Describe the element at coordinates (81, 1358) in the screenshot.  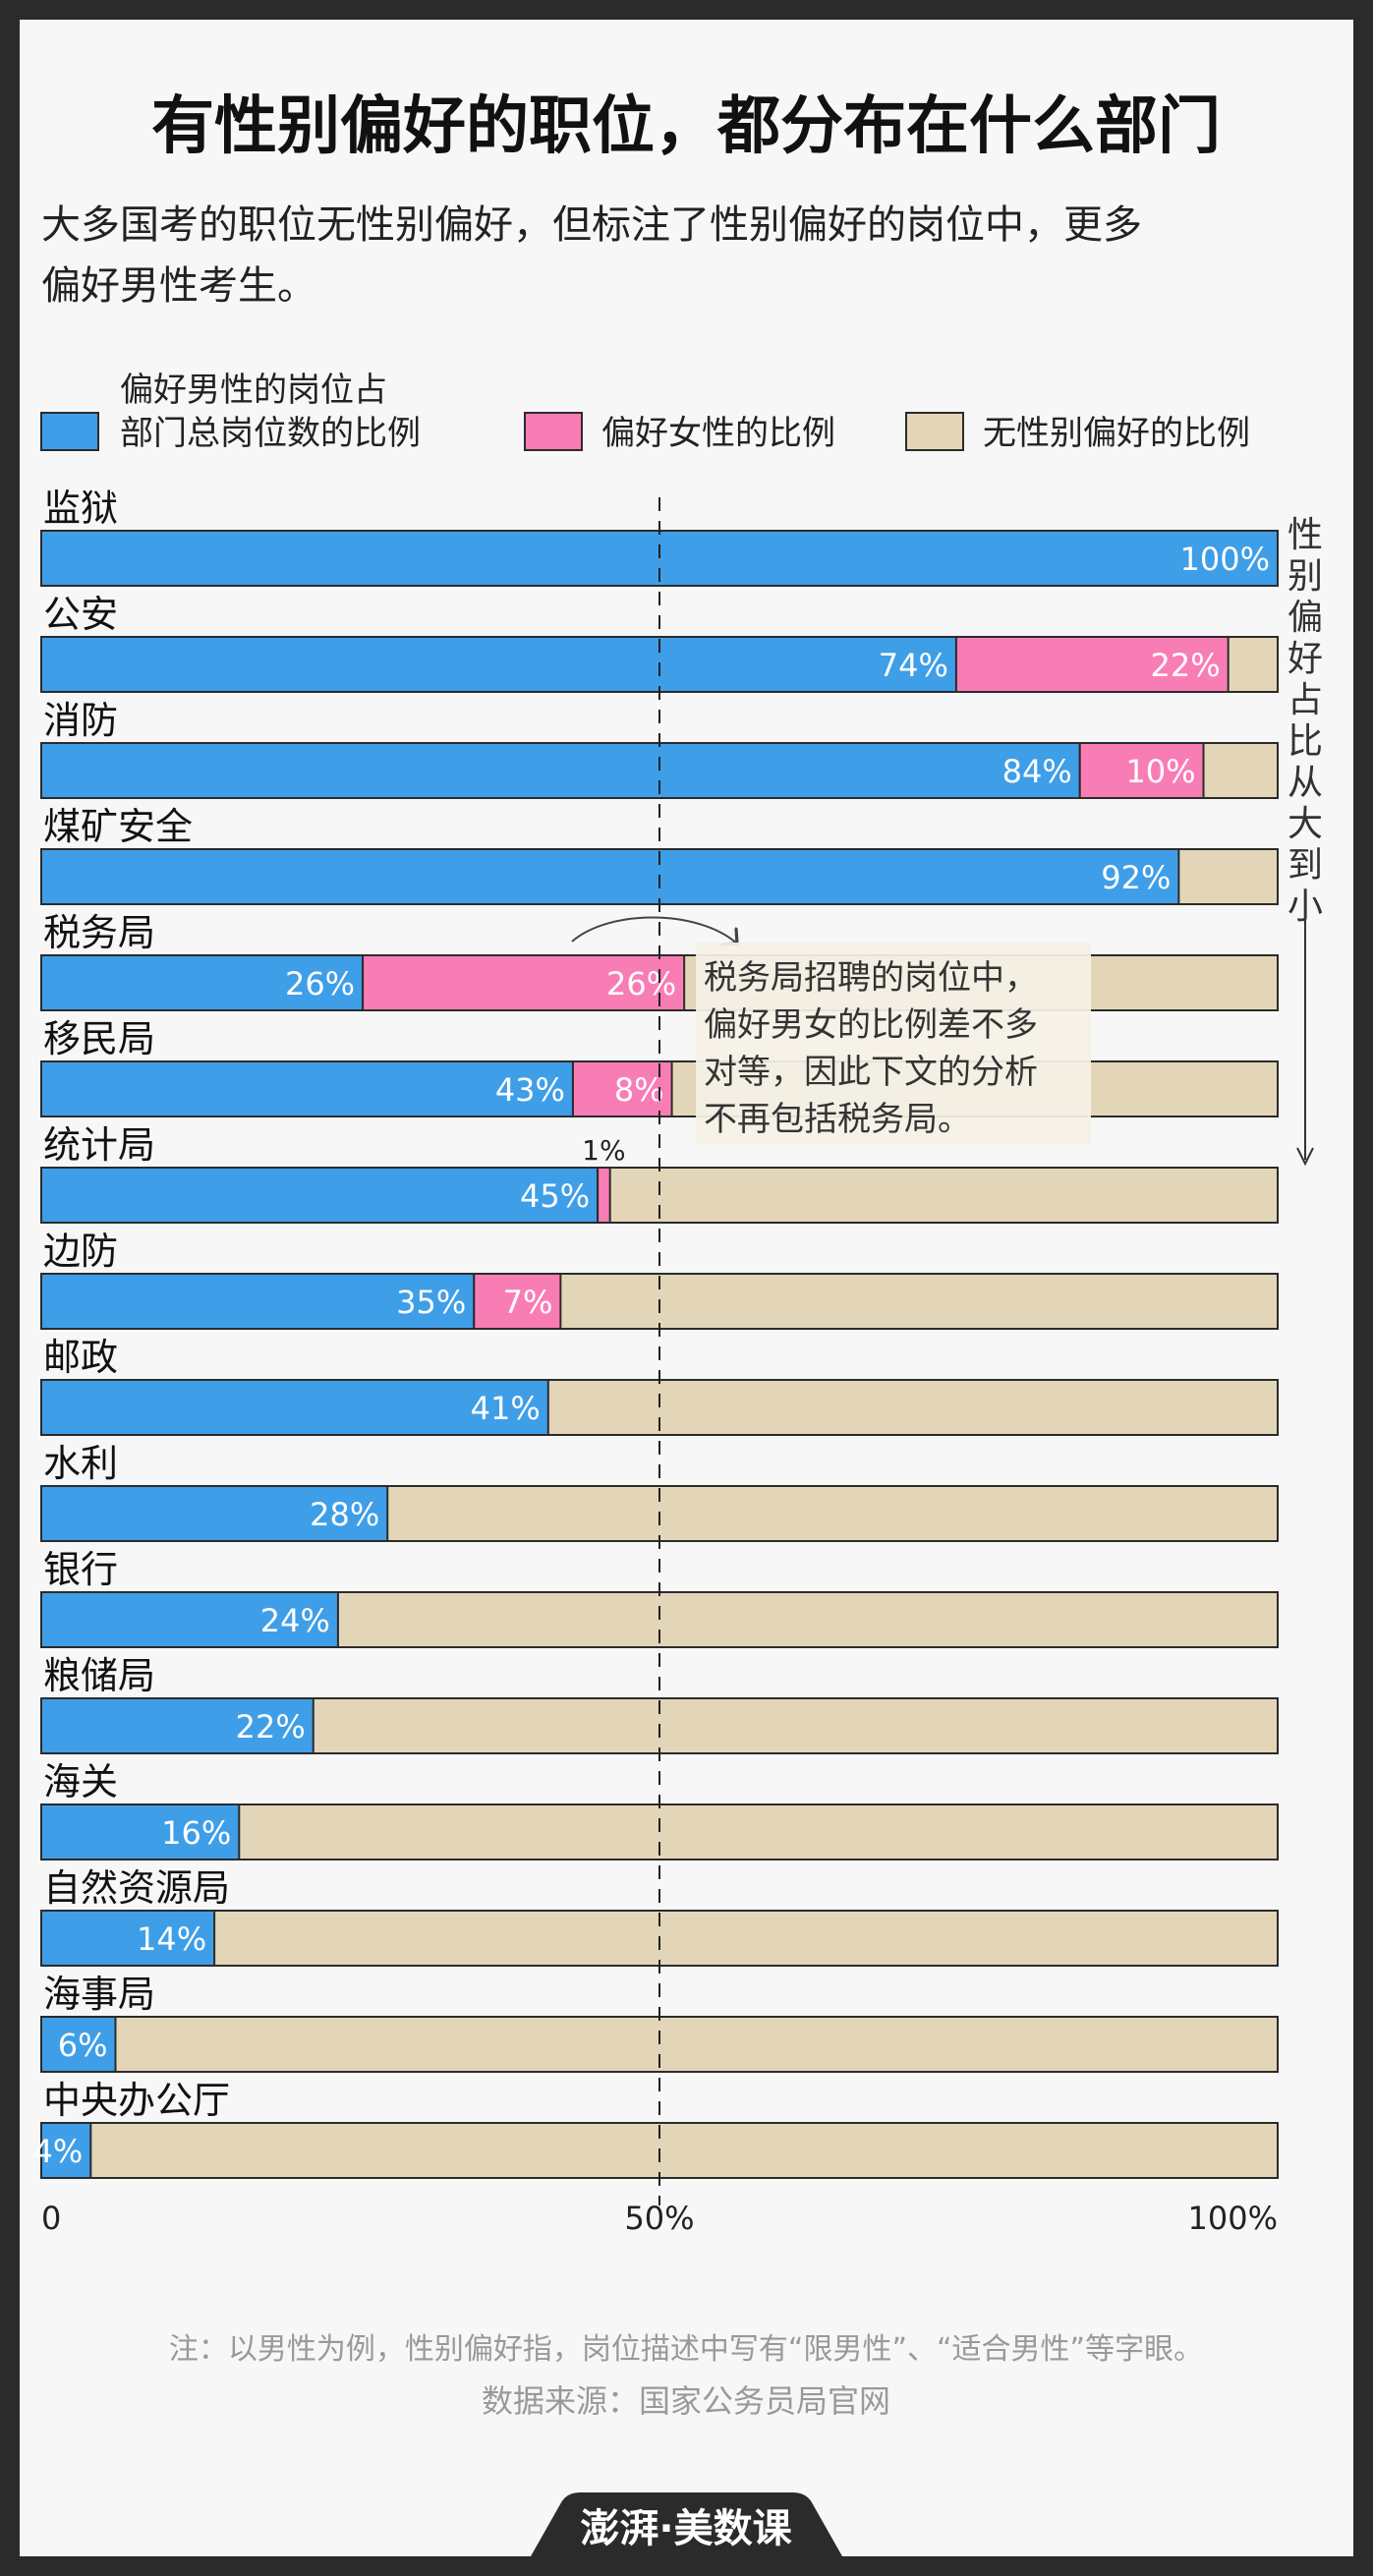
I see `category-label: 邮政` at that location.